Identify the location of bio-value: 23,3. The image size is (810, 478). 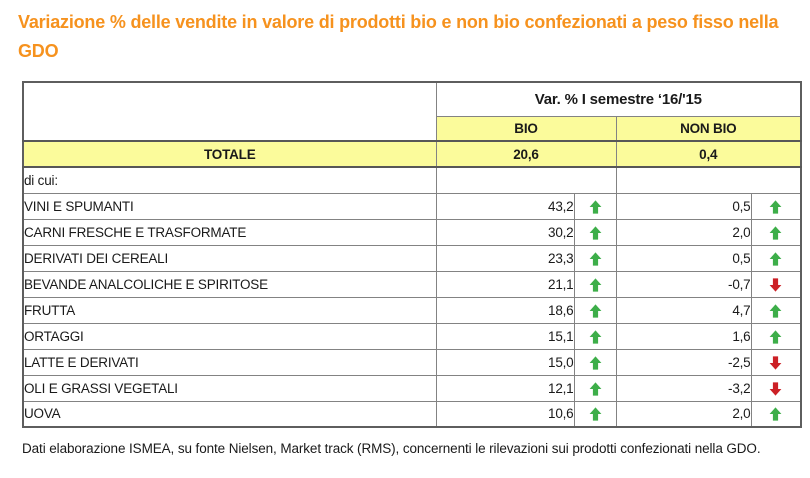
(505, 258).